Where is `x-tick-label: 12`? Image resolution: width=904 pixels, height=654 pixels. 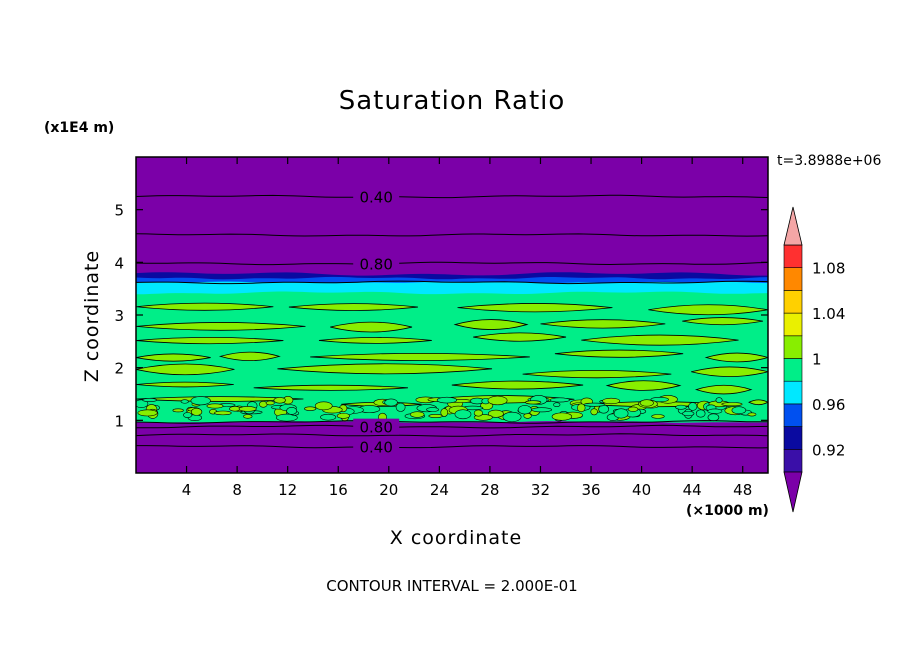
x-tick-label: 12 is located at coordinates (287, 490).